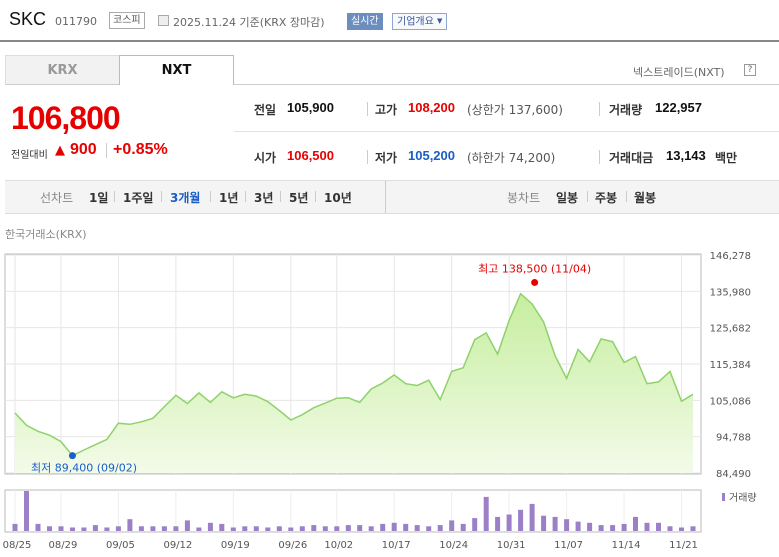 This screenshot has width=779, height=557. Describe the element at coordinates (138, 198) in the screenshot. I see `period-1w: 1주일` at that location.